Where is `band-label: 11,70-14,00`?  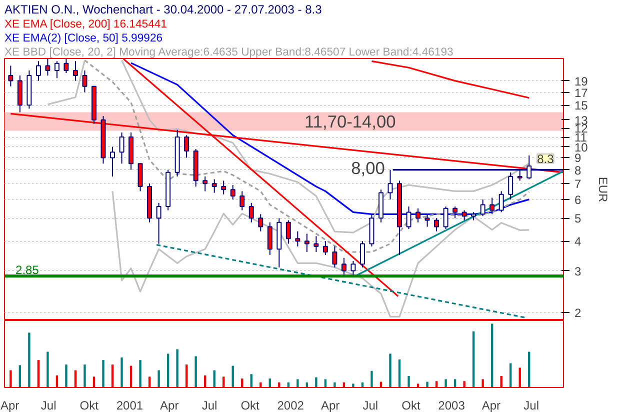 band-label: 11,70-14,00 is located at coordinates (350, 121).